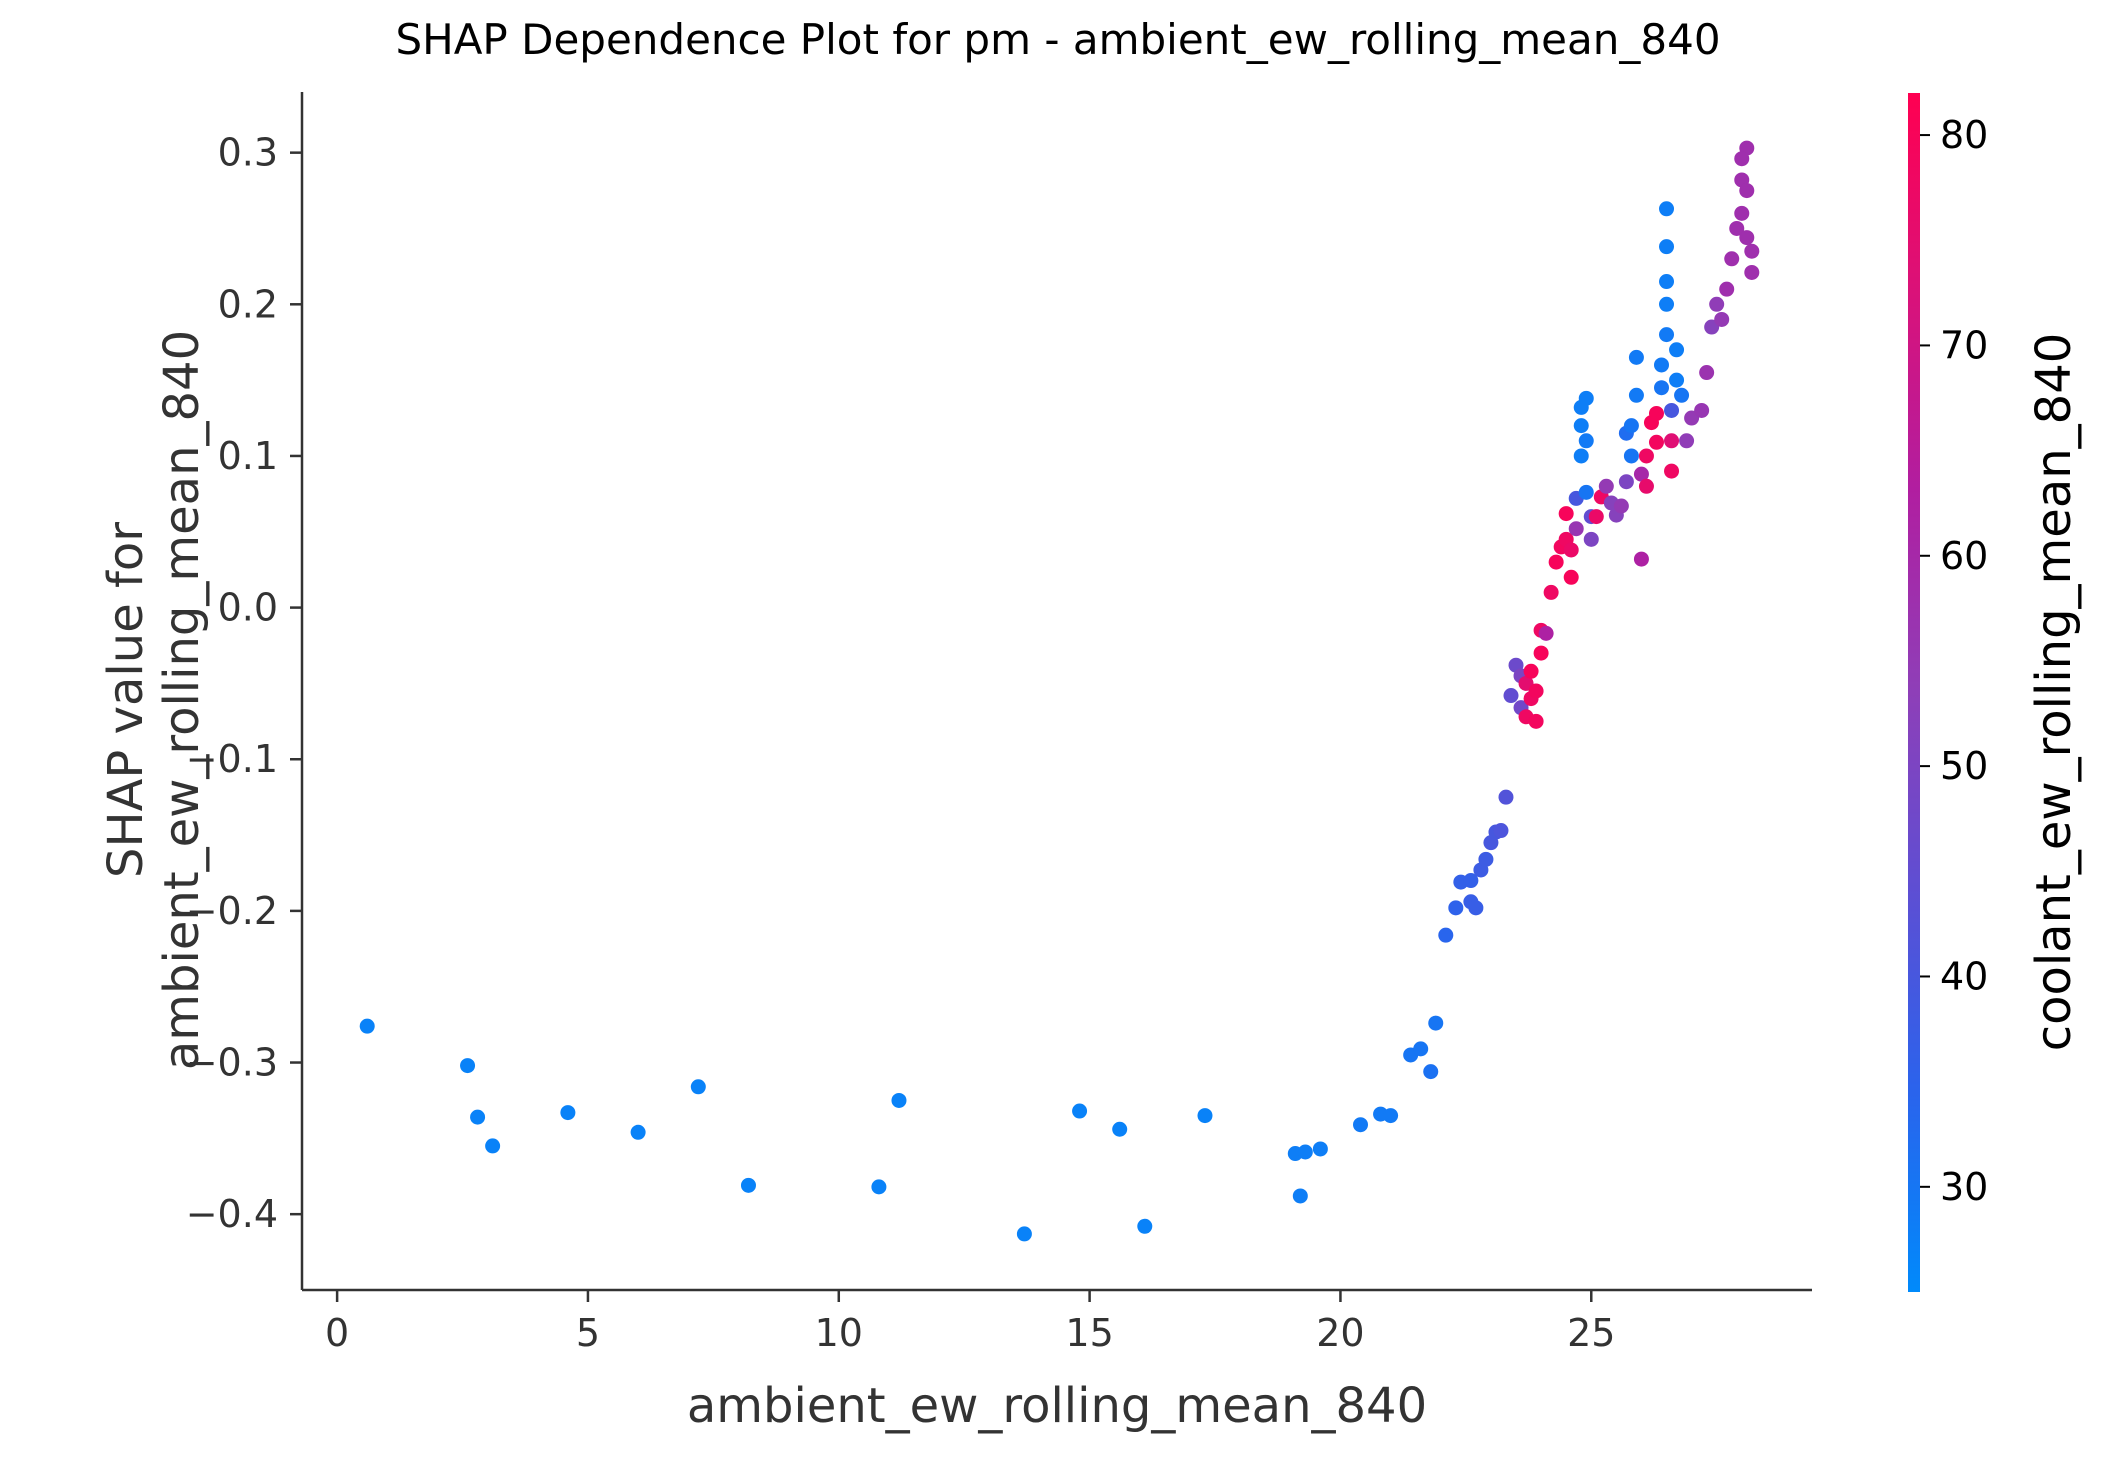 This screenshot has height=1465, width=2107. What do you see at coordinates (1591, 1333) in the screenshot?
I see `x-tick-label: 25` at bounding box center [1591, 1333].